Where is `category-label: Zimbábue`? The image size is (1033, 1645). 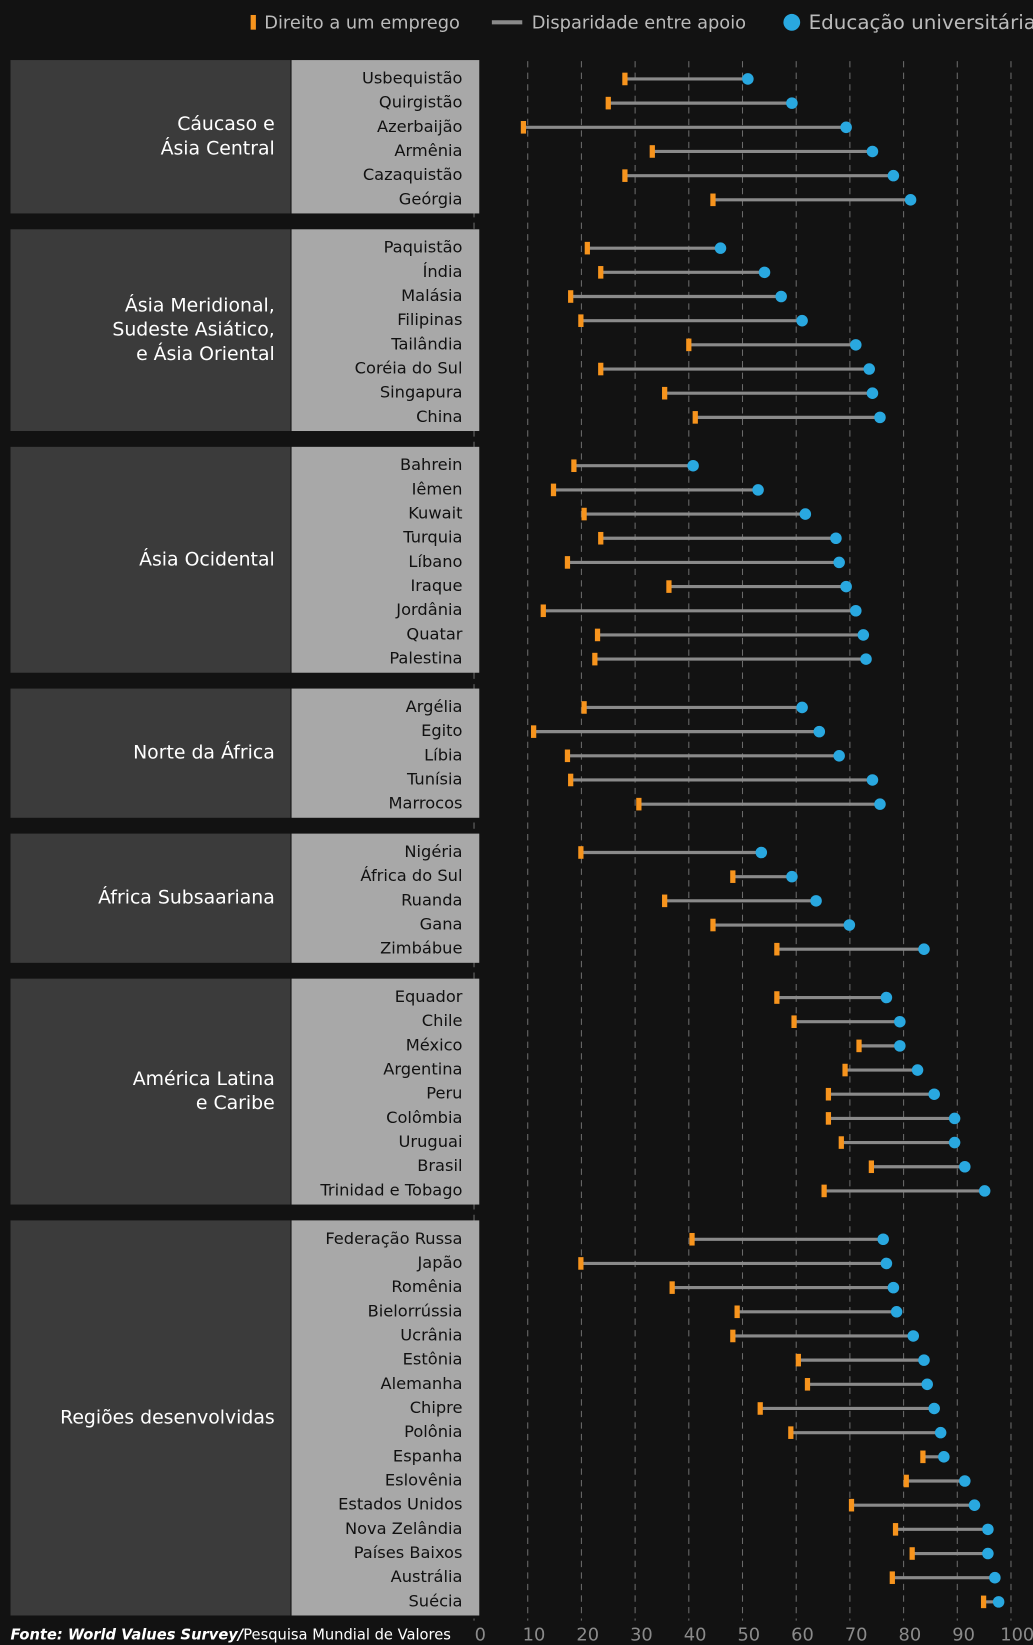
category-label: Zimbábue is located at coordinates (421, 948).